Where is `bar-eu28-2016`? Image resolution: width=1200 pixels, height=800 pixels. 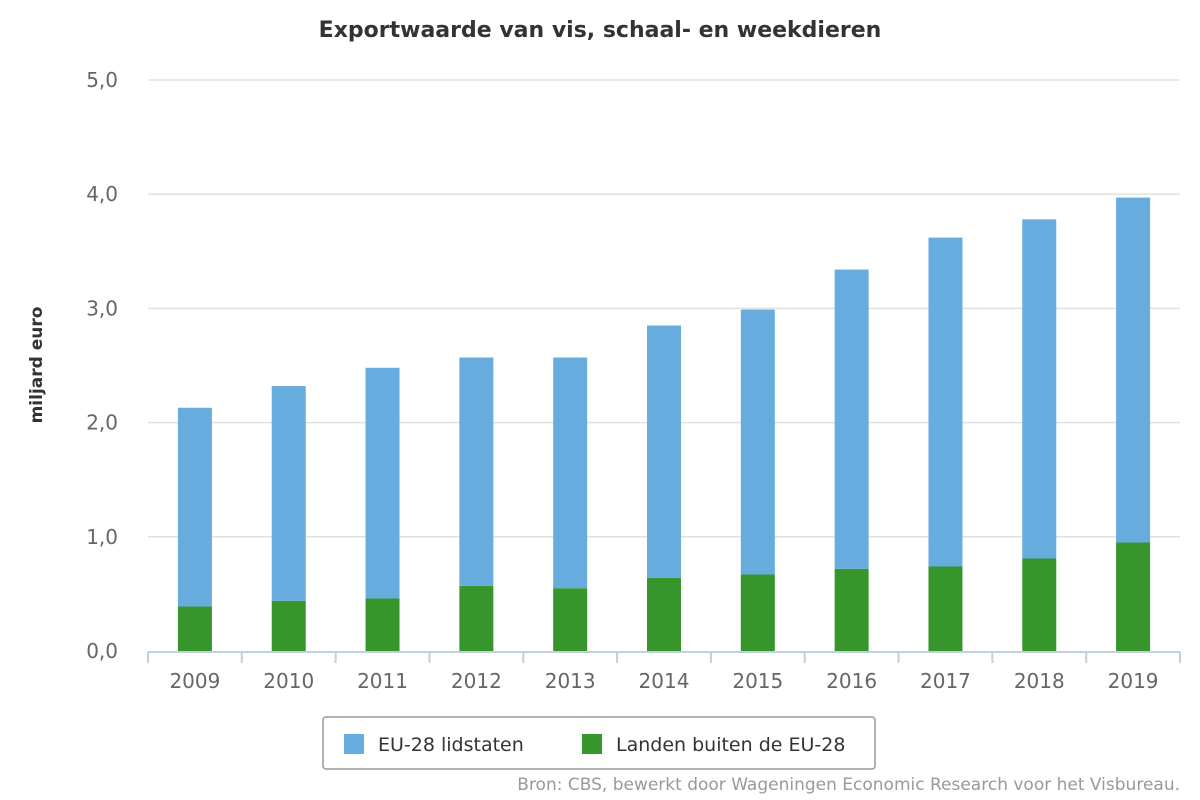 bar-eu28-2016 is located at coordinates (851, 419).